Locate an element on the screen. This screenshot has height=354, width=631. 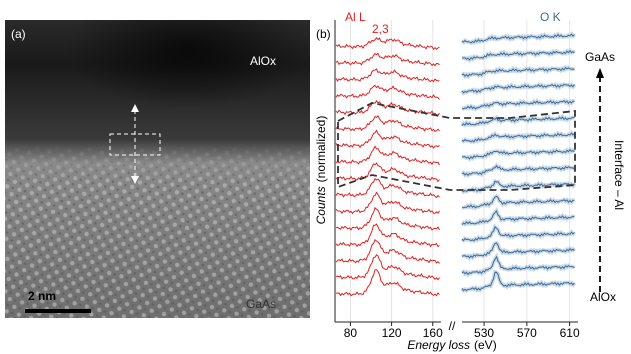
x-tick-label: 610 is located at coordinates (570, 333).